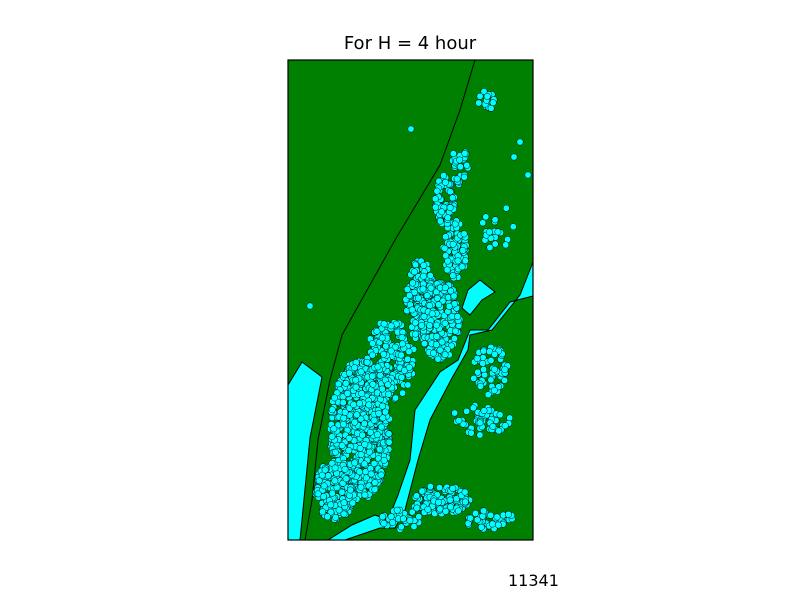 This screenshot has width=800, height=600. Describe the element at coordinates (305, 450) in the screenshot. I see `hudson-river` at that location.